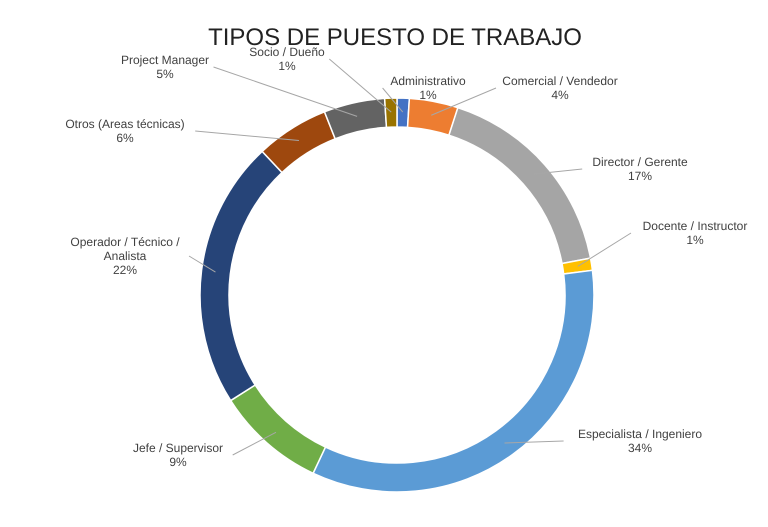 The width and height of the screenshot is (768, 527). What do you see at coordinates (165, 60) in the screenshot?
I see `slice-label: Project Manager` at bounding box center [165, 60].